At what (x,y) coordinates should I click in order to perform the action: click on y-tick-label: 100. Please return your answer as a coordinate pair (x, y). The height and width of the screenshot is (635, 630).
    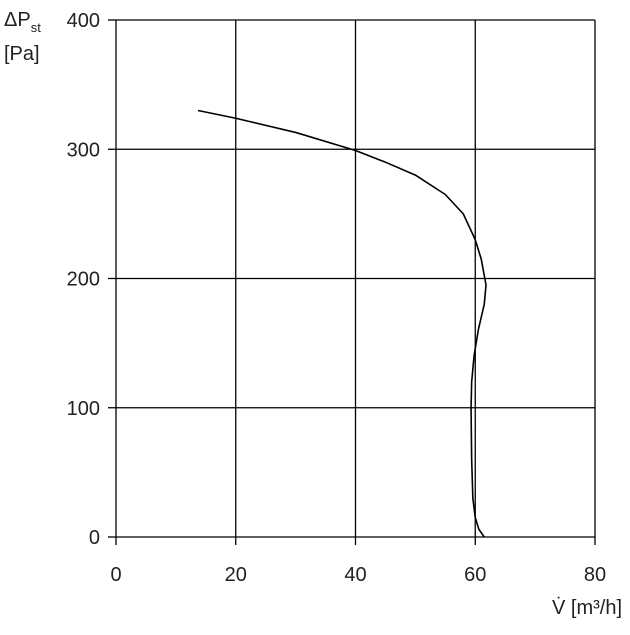
    Looking at the image, I should click on (83, 409).